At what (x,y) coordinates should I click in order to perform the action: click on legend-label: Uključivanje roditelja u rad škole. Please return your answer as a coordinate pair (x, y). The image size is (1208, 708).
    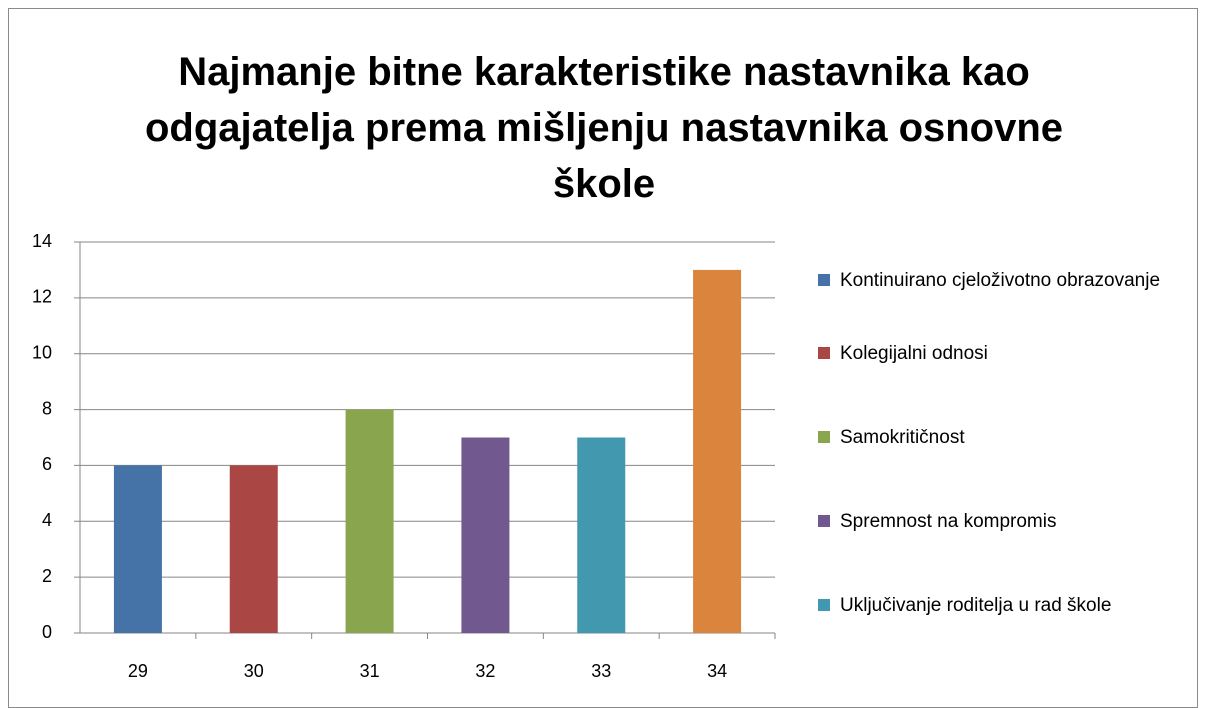
    Looking at the image, I should click on (976, 605).